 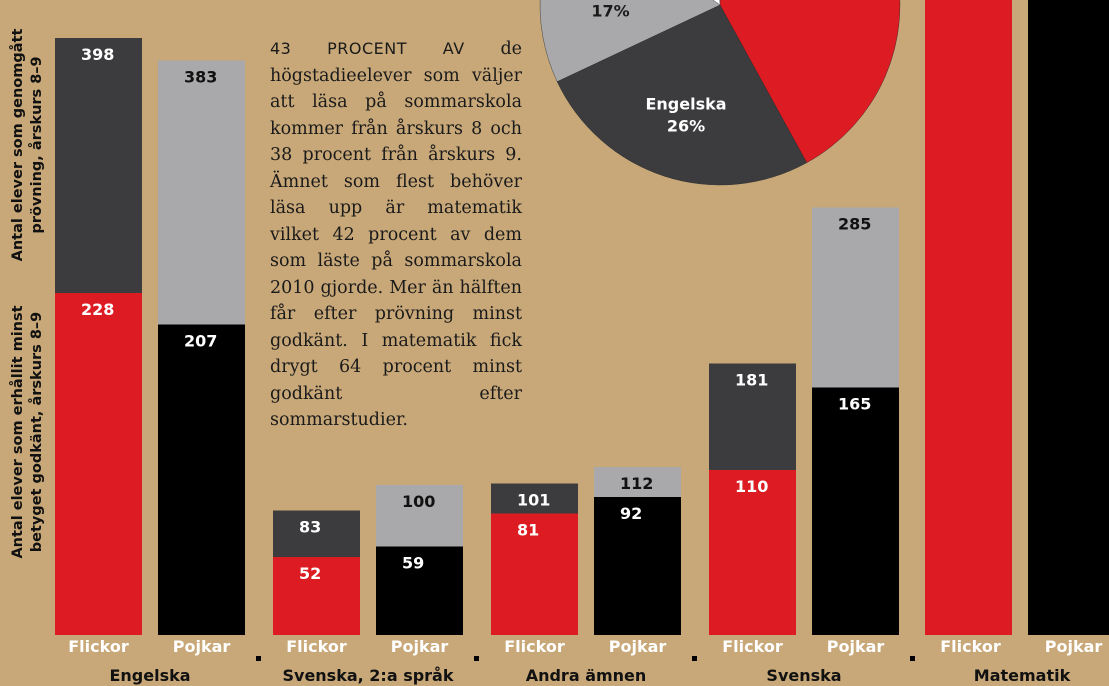 What do you see at coordinates (1022, 675) in the screenshot?
I see `category-label: Matematik` at bounding box center [1022, 675].